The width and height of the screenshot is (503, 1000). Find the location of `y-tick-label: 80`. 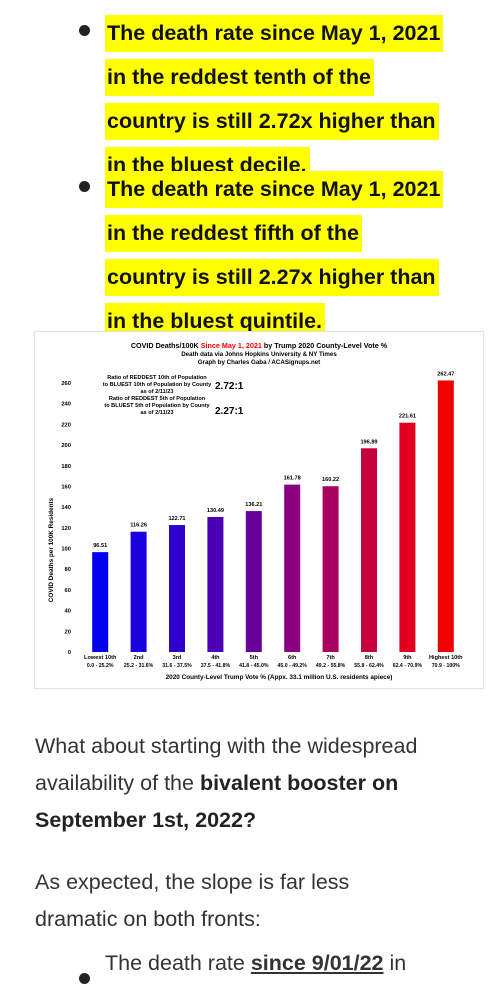

y-tick-label: 80 is located at coordinates (68, 570).